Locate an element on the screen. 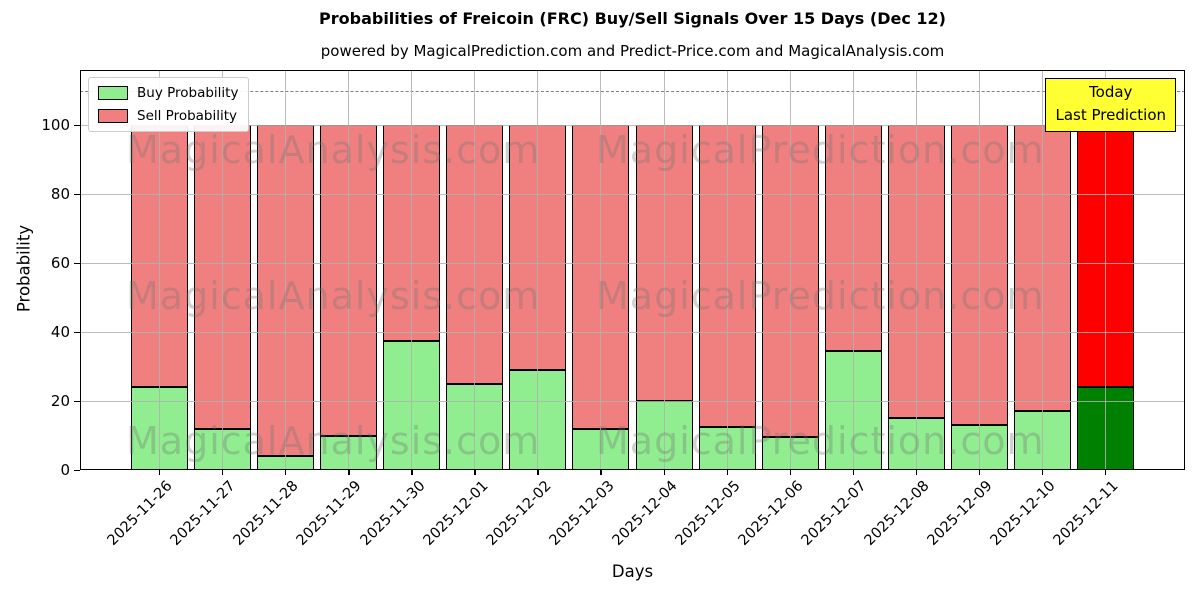 The image size is (1200, 600). y-tick-label: 60 is located at coordinates (60, 263).